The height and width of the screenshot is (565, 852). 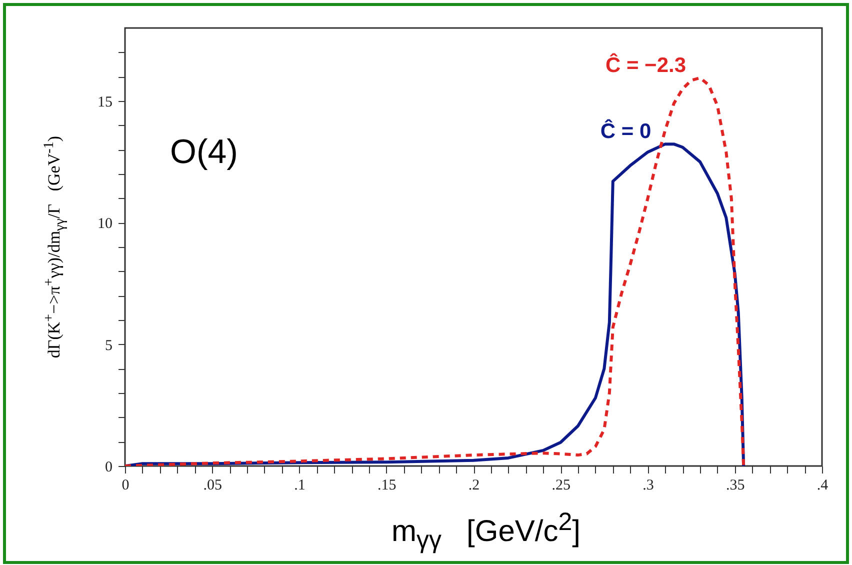 I want to click on x-tick-label: .4, so click(x=822, y=486).